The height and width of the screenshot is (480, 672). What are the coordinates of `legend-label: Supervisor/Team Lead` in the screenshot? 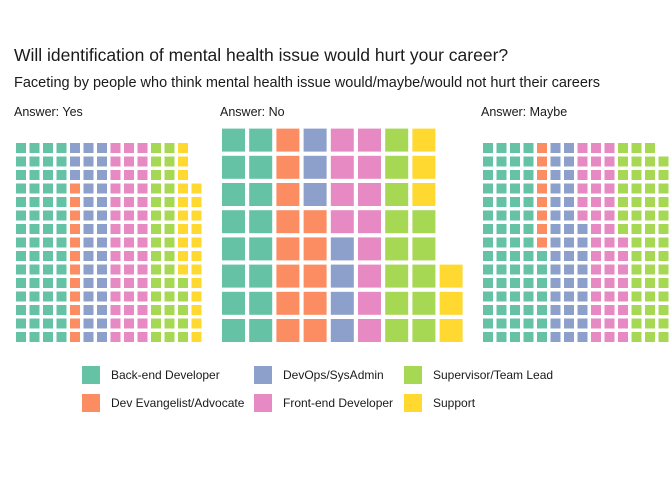 It's located at (493, 375).